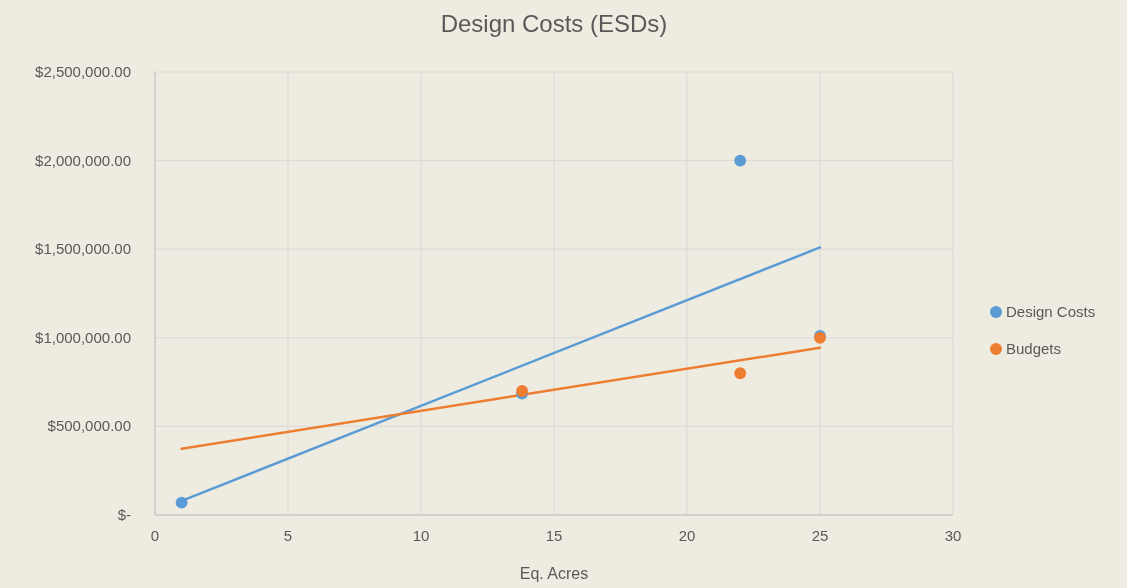 The height and width of the screenshot is (588, 1127). I want to click on y-tick-label: $-, so click(124, 514).